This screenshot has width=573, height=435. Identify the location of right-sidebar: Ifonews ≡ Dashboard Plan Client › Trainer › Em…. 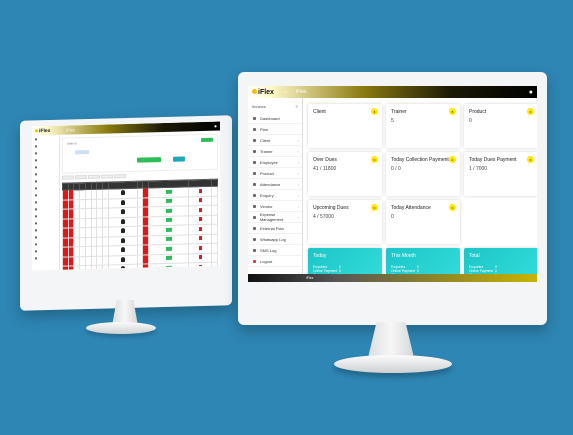
(275, 190).